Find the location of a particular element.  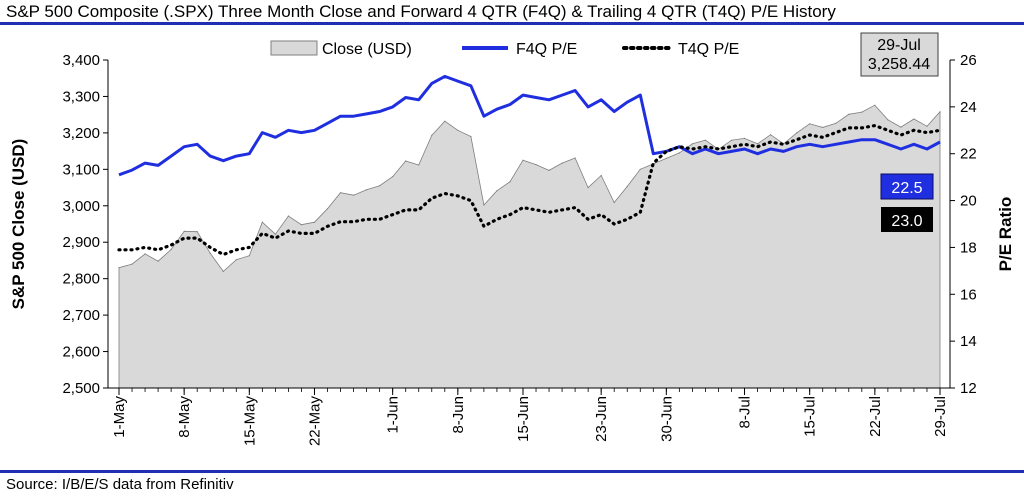

left-tick-label: 2,700 is located at coordinates (81, 315).